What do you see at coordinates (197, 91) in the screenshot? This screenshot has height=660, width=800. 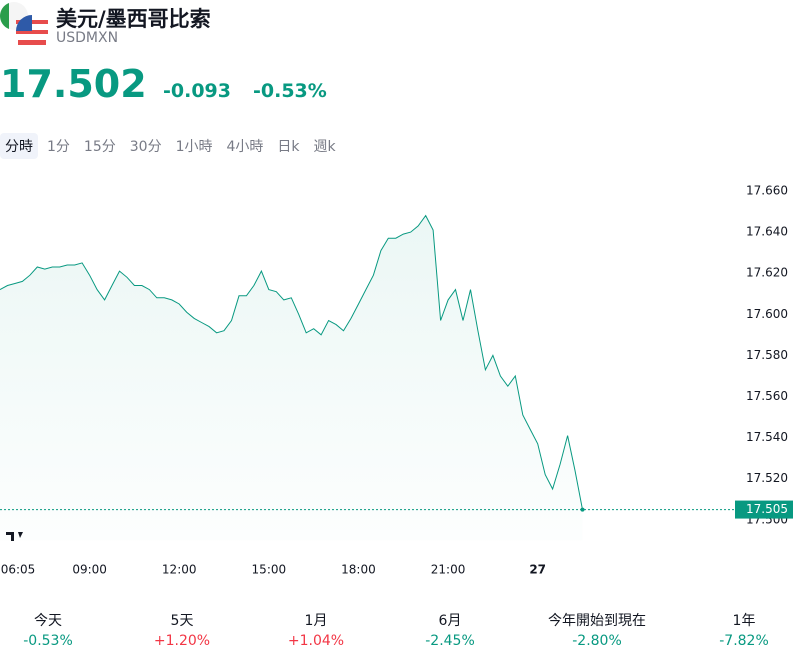 I see `change: -0.093` at bounding box center [197, 91].